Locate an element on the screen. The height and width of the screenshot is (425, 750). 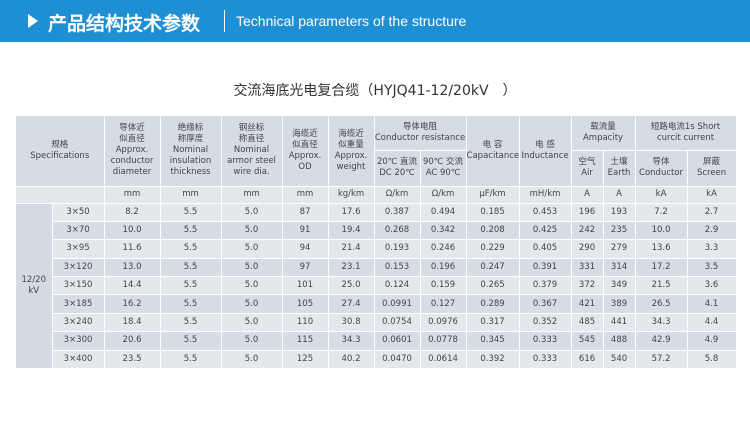
unit-cell is located at coordinates (60, 195).